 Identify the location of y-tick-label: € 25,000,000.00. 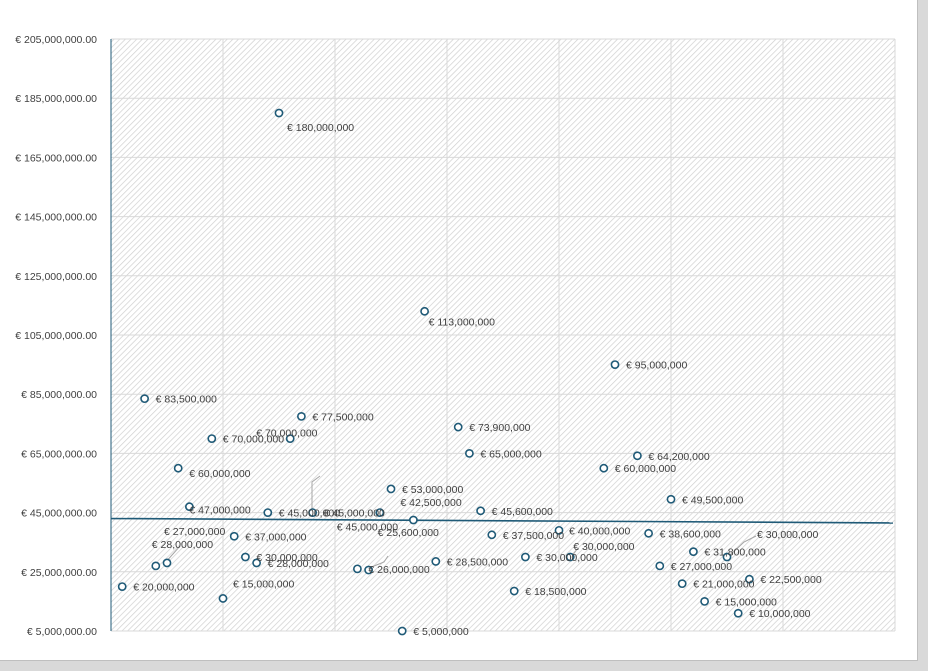
(59, 573).